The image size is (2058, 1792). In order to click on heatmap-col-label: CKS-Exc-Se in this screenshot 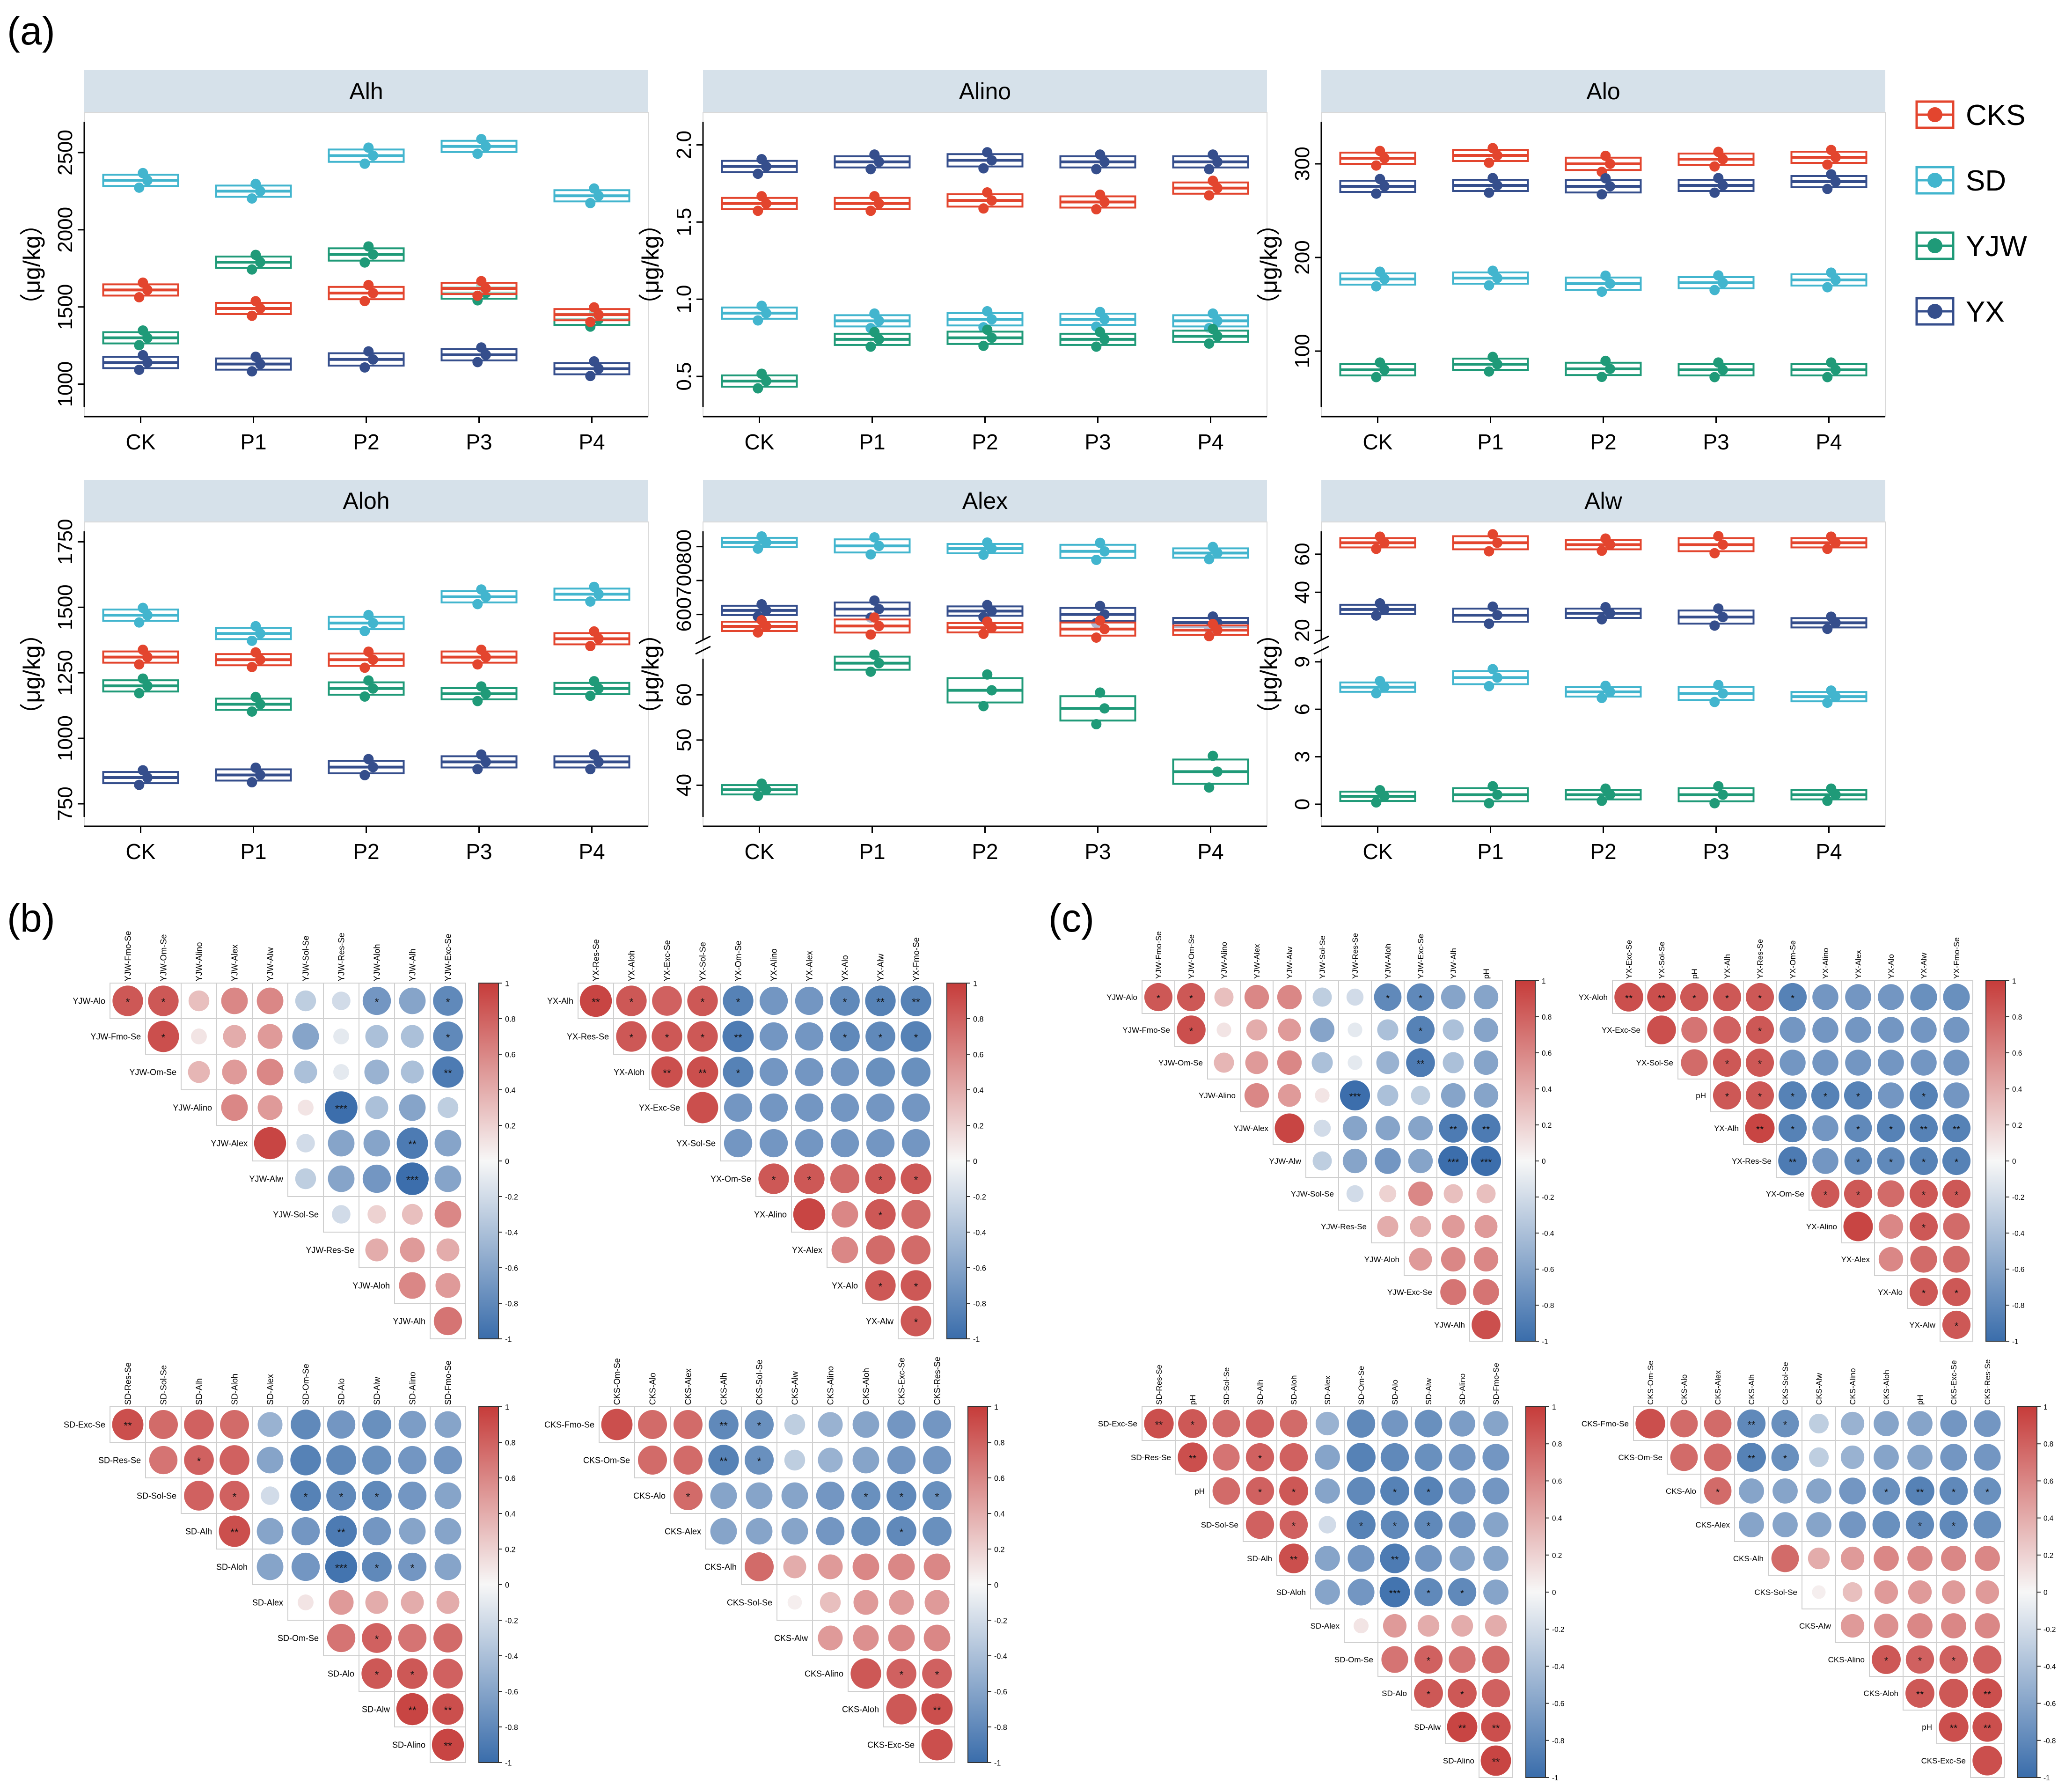, I will do `click(901, 1382)`.